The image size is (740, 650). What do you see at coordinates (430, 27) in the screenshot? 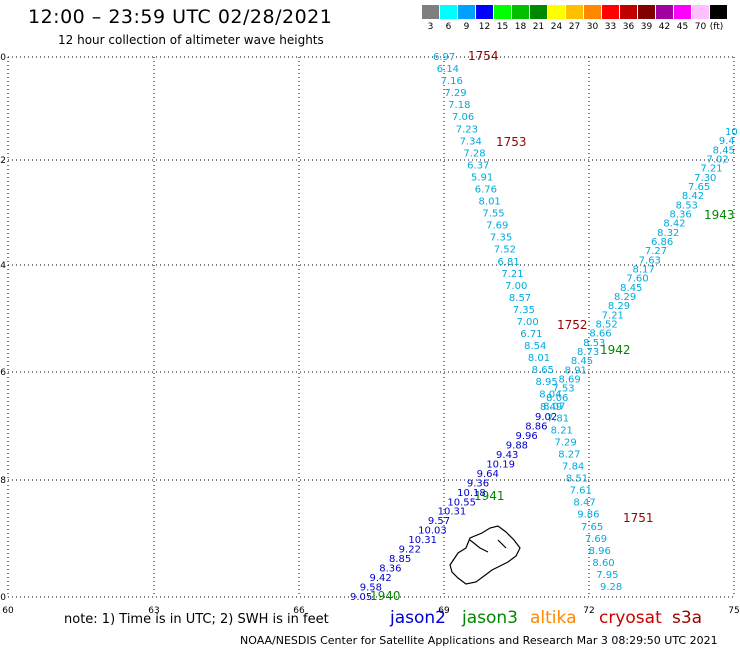
I see `legend-label: 3` at bounding box center [430, 27].